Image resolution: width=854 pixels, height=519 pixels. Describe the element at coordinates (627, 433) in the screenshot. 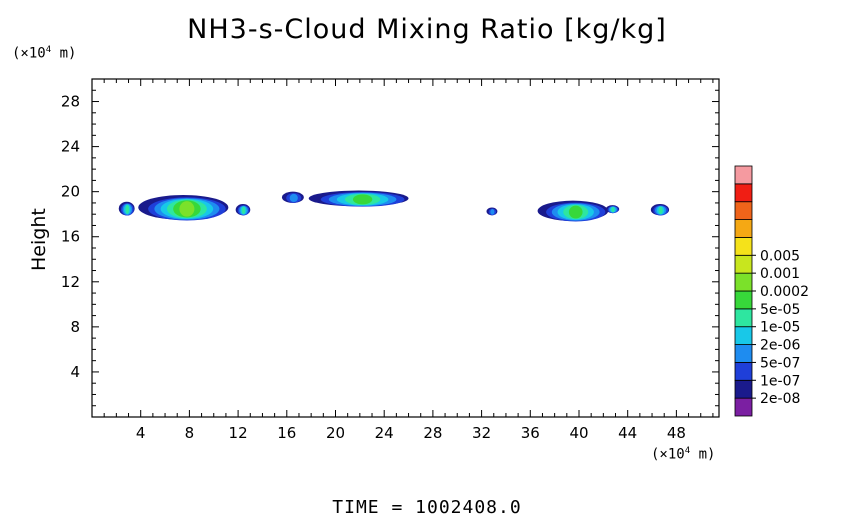

I see `x-tick-label: 44` at that location.